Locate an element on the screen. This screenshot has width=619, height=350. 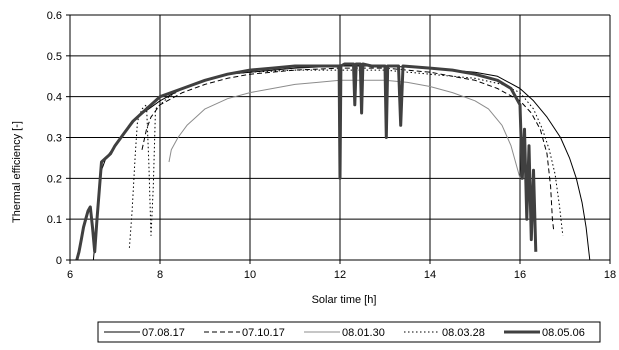
x-tick-label: 6 is located at coordinates (70, 275).